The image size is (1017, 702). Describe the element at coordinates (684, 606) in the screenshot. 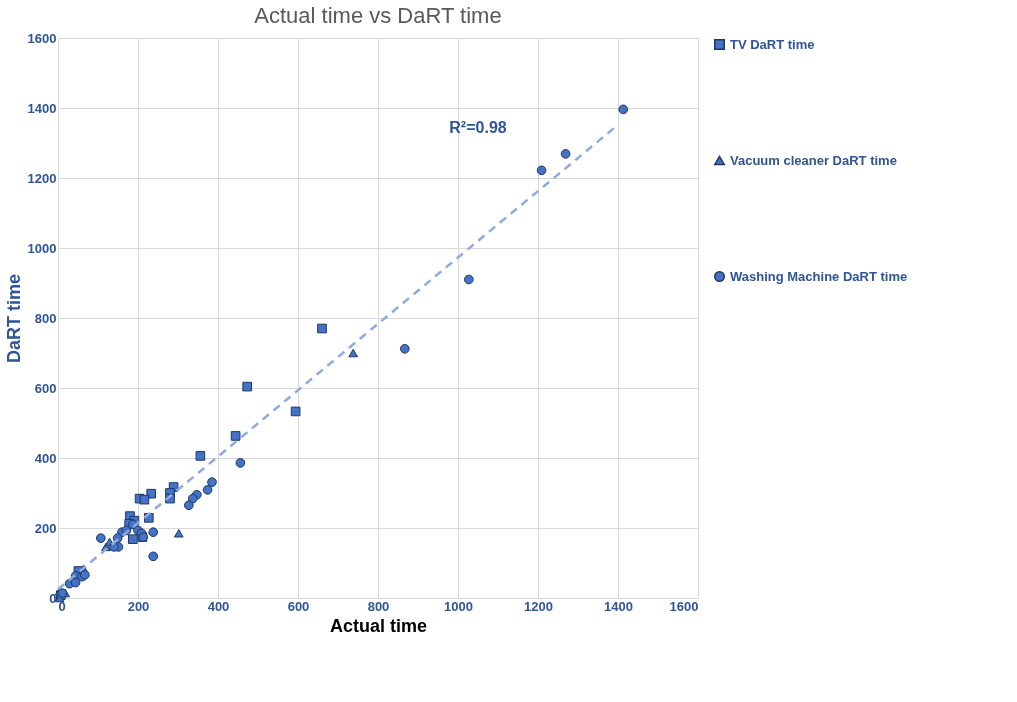

I see `x-tick-label: 1600` at that location.